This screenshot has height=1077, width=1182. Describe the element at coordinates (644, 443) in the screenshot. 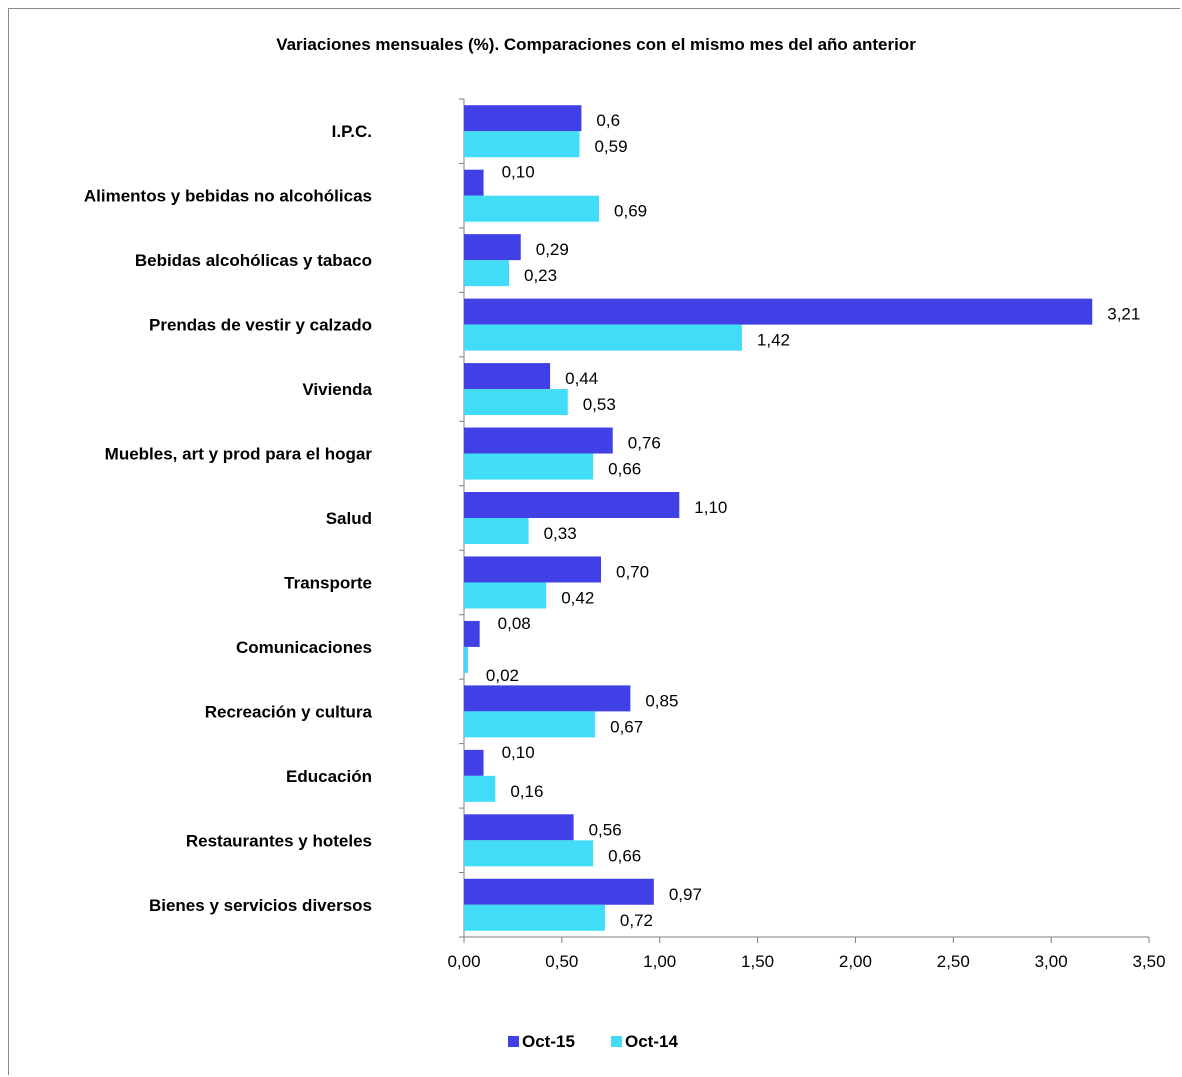

I see `data-label: 0,76` at that location.